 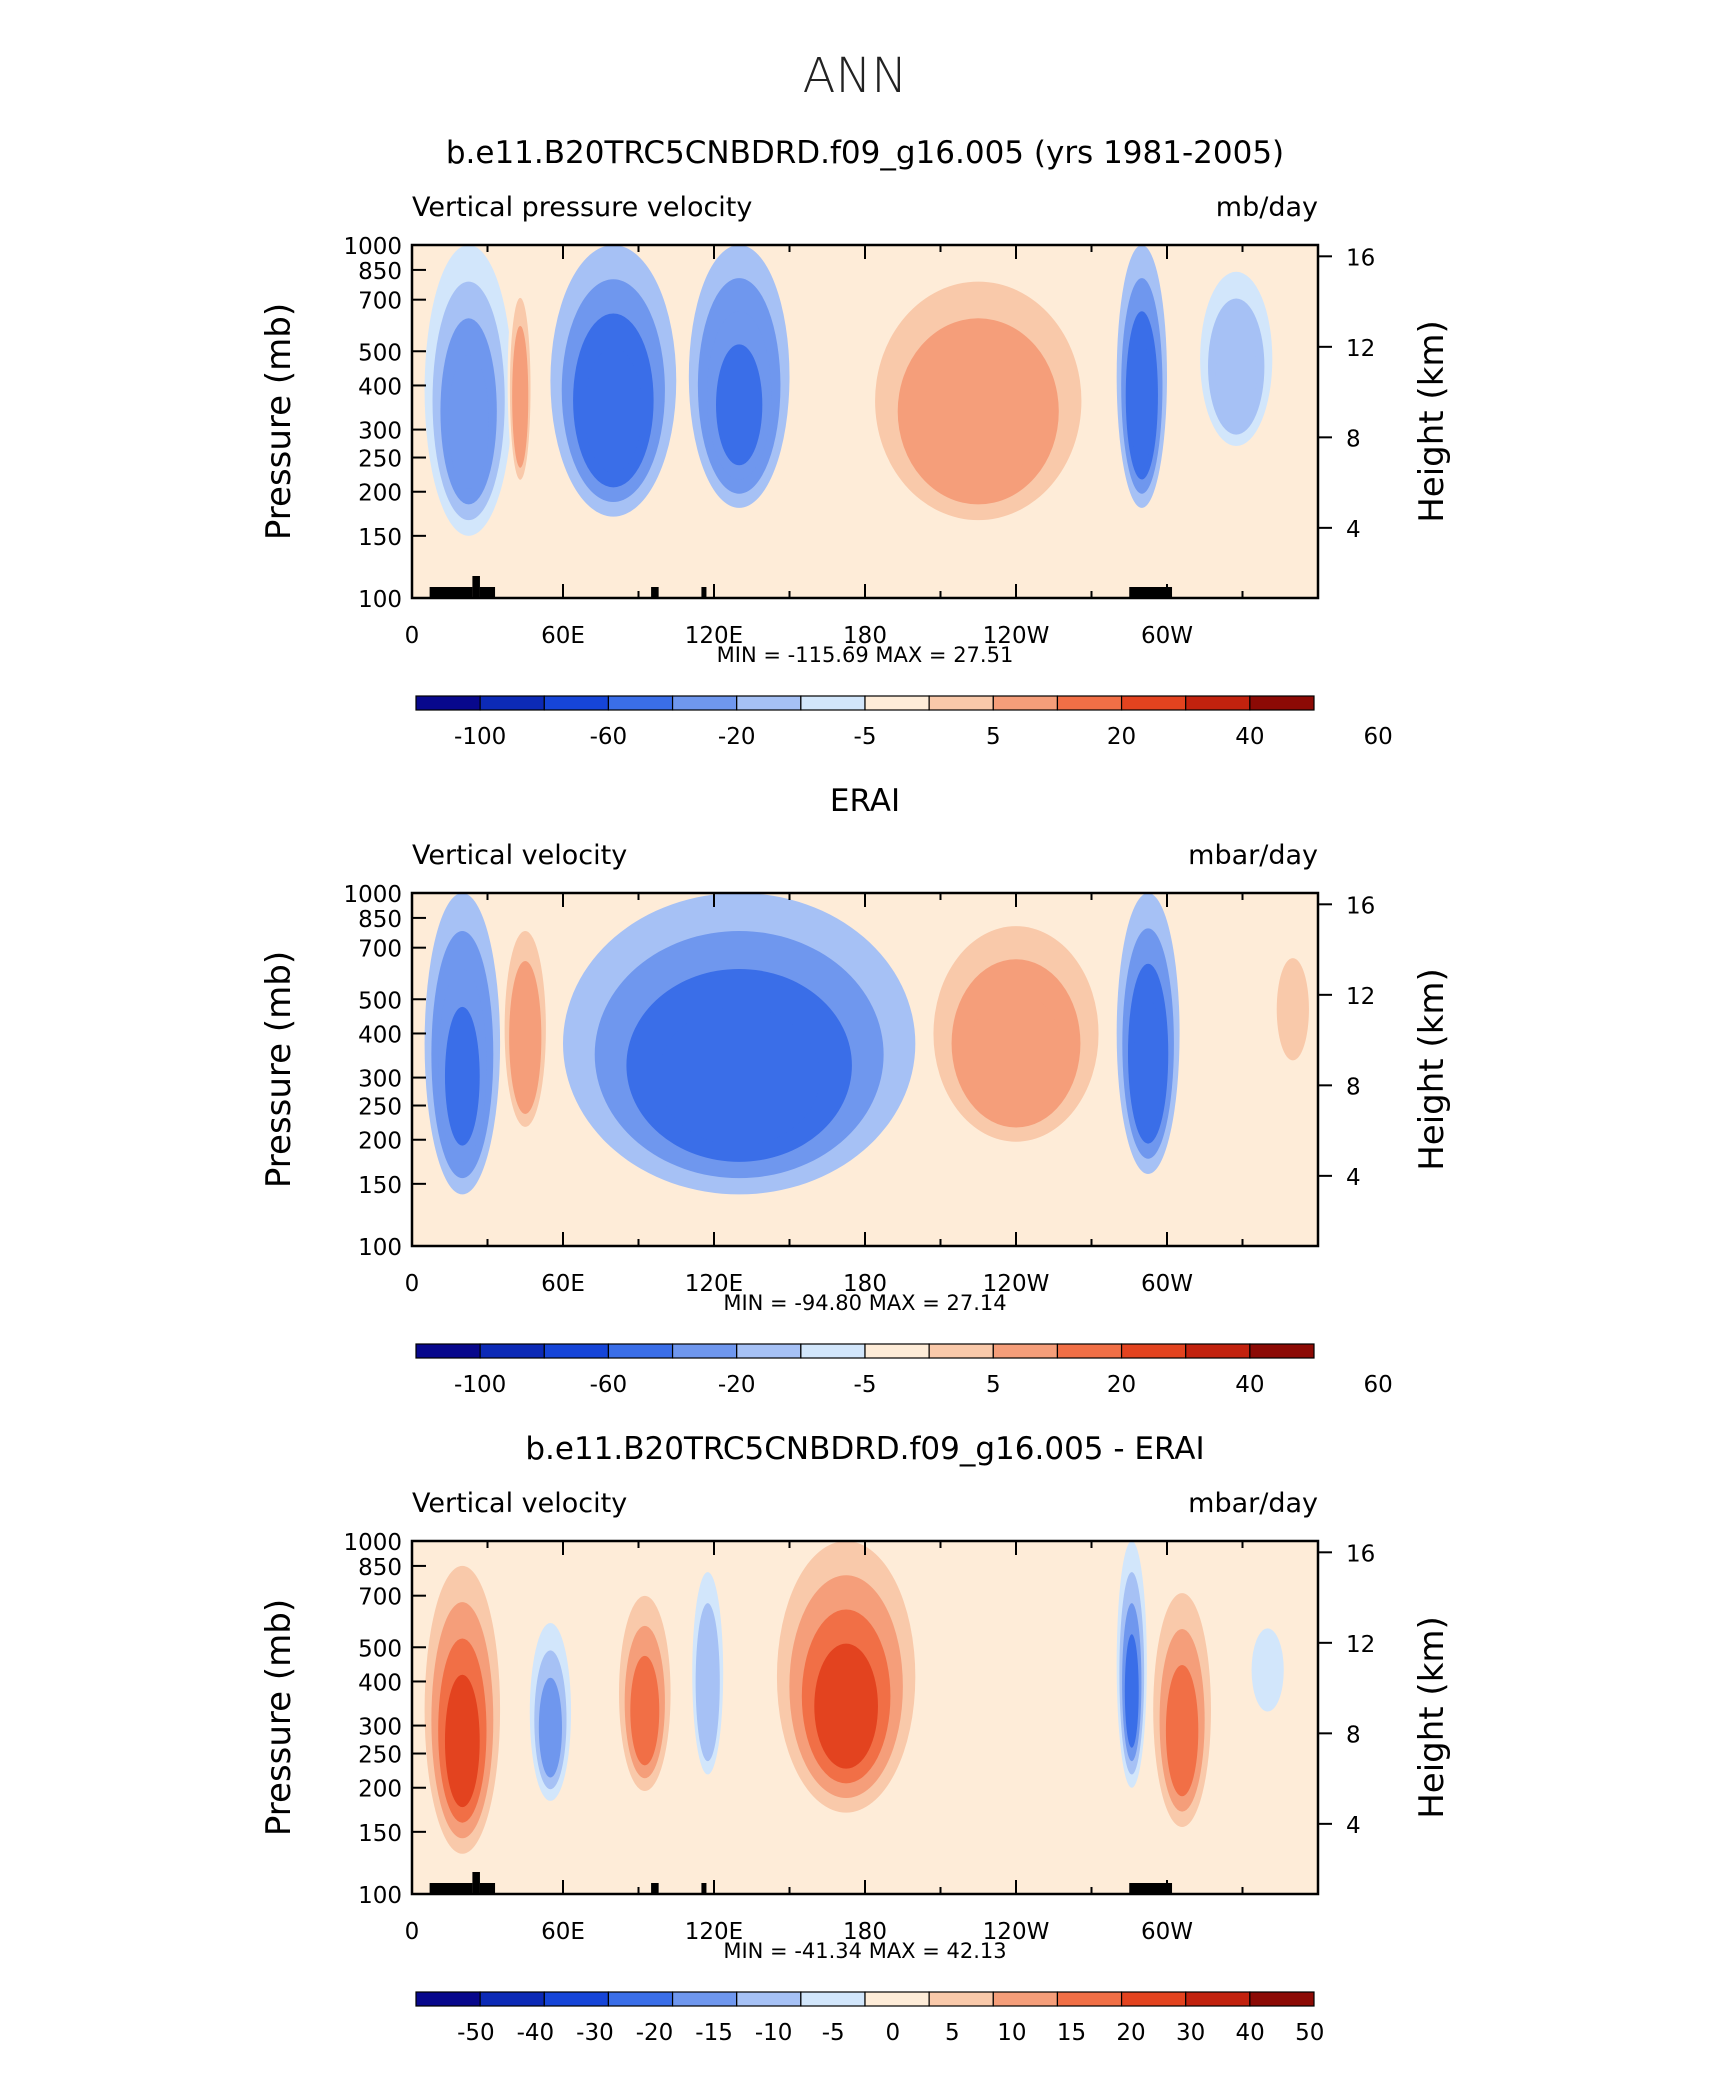 What do you see at coordinates (380, 1035) in the screenshot?
I see `pressure-tick-label: 400` at bounding box center [380, 1035].